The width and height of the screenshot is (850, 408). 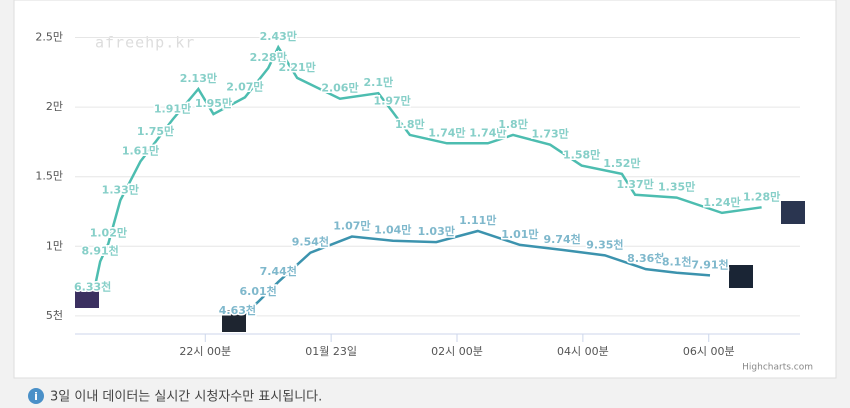 I want to click on data-label: 7.91천, so click(x=709, y=264).